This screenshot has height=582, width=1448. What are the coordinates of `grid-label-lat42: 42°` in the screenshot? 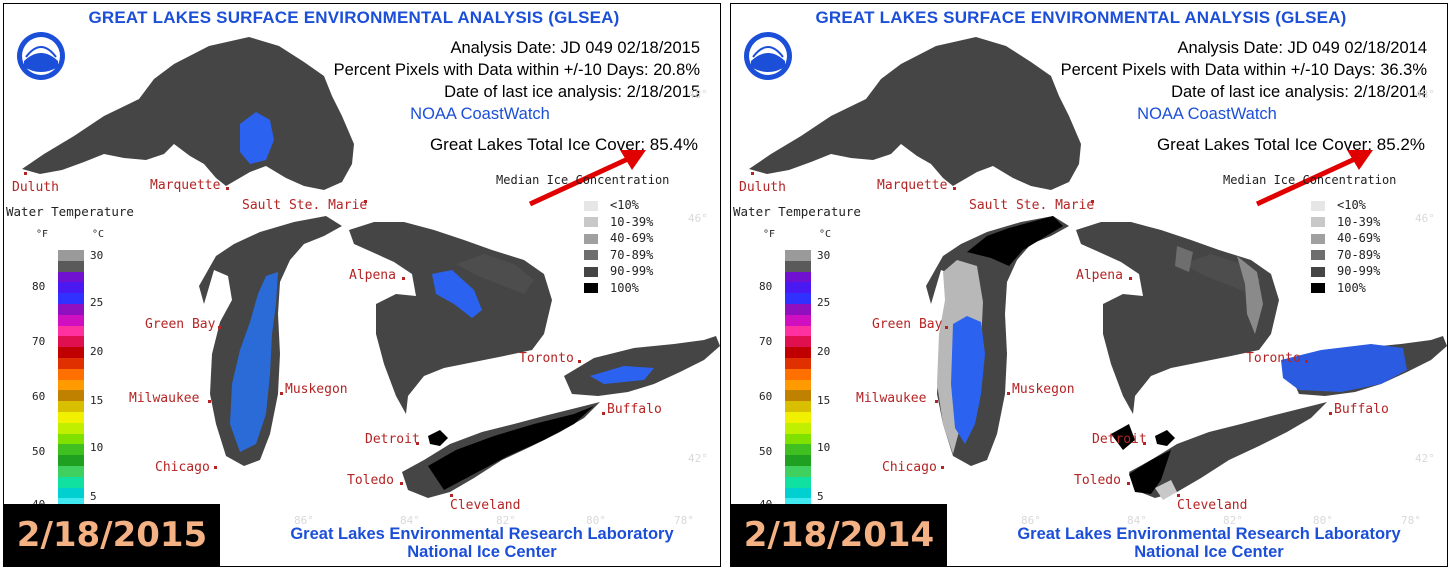 It's located at (1425, 458).